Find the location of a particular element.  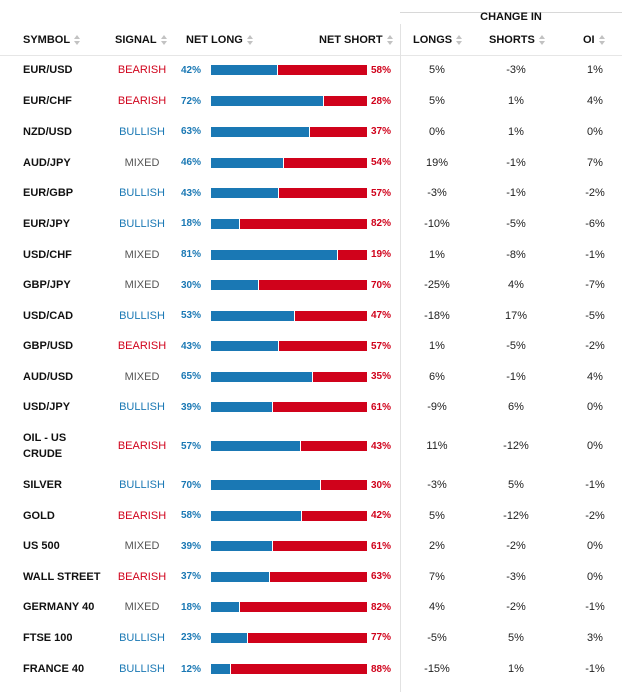

longs-change: -5% is located at coordinates (437, 637).